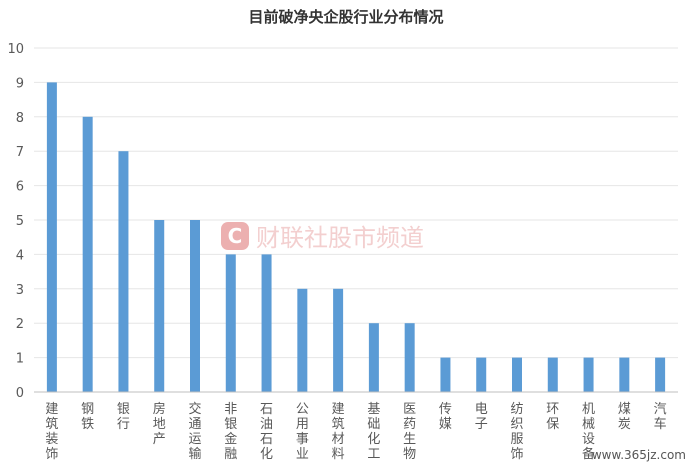  Describe the element at coordinates (516, 432) in the screenshot. I see `x-tick-label: 纺织服饰` at that location.